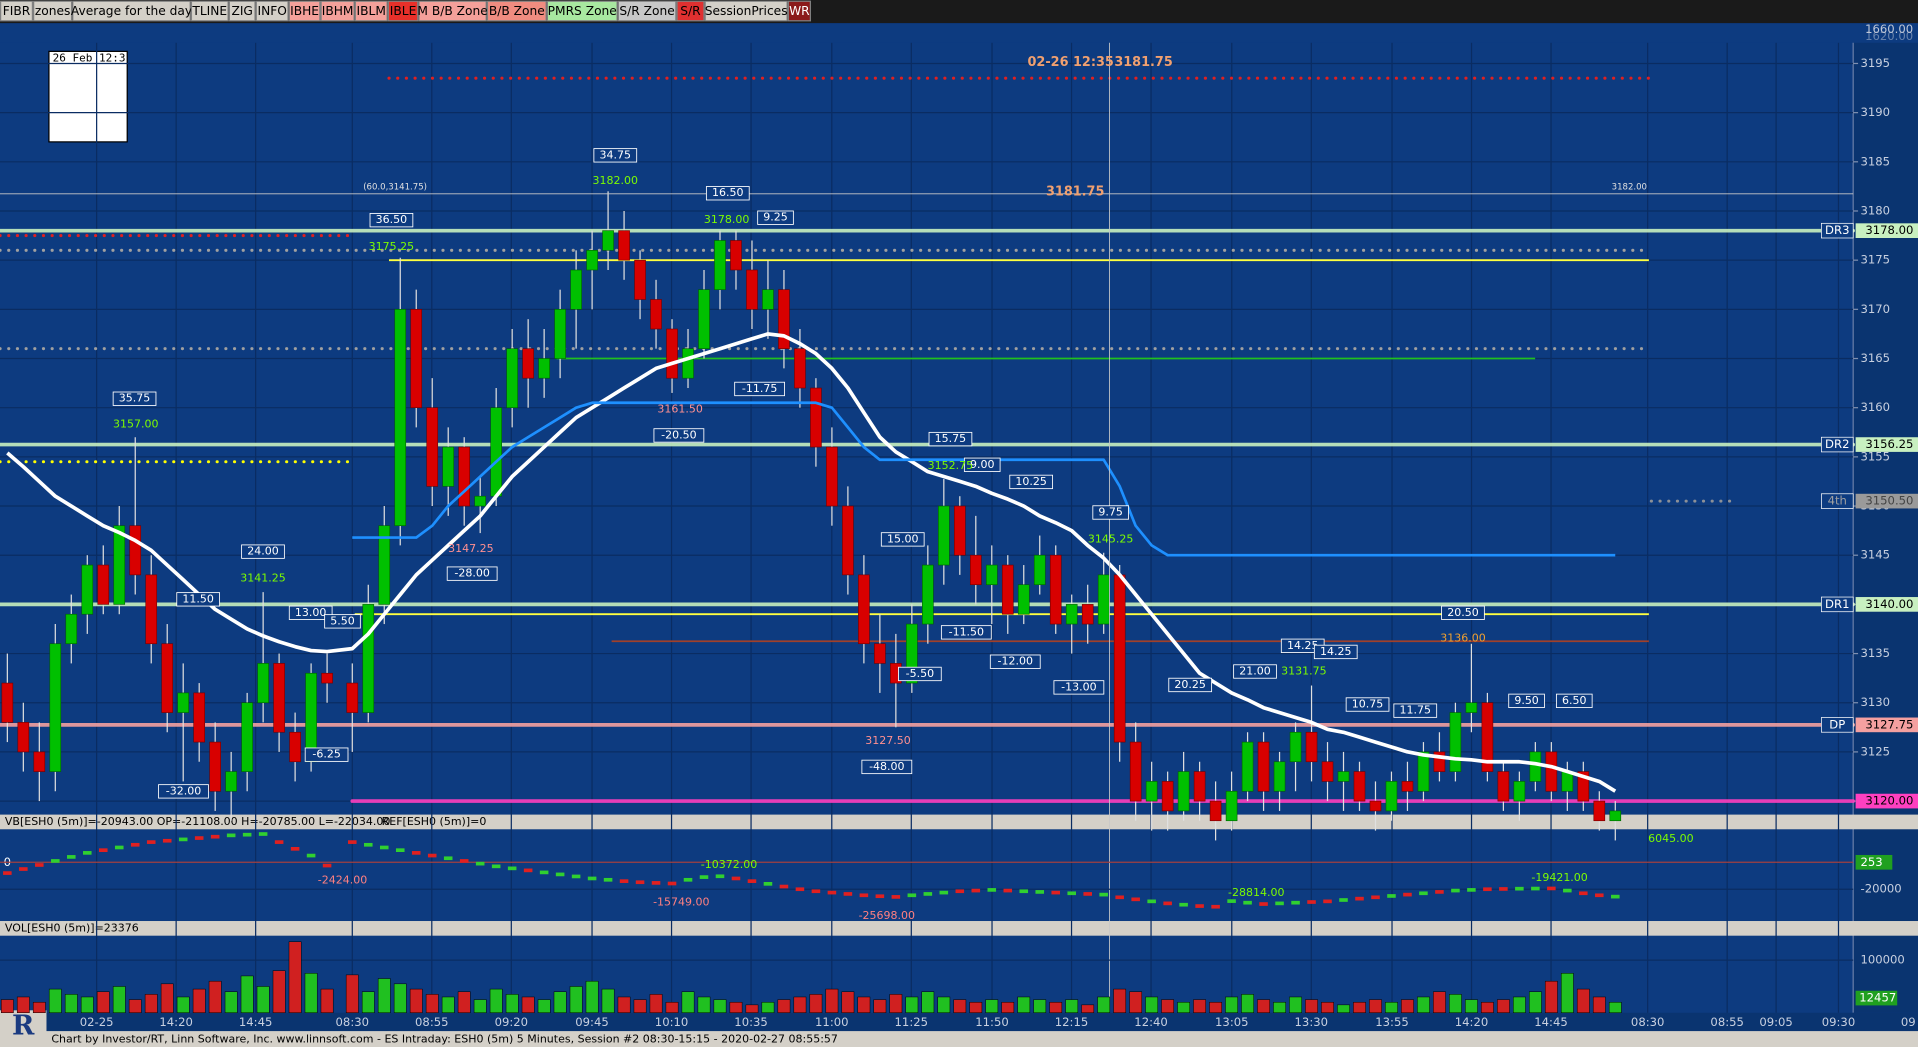 The image size is (1918, 1047). I want to click on toolbar-button: IBLM, so click(371, 11).